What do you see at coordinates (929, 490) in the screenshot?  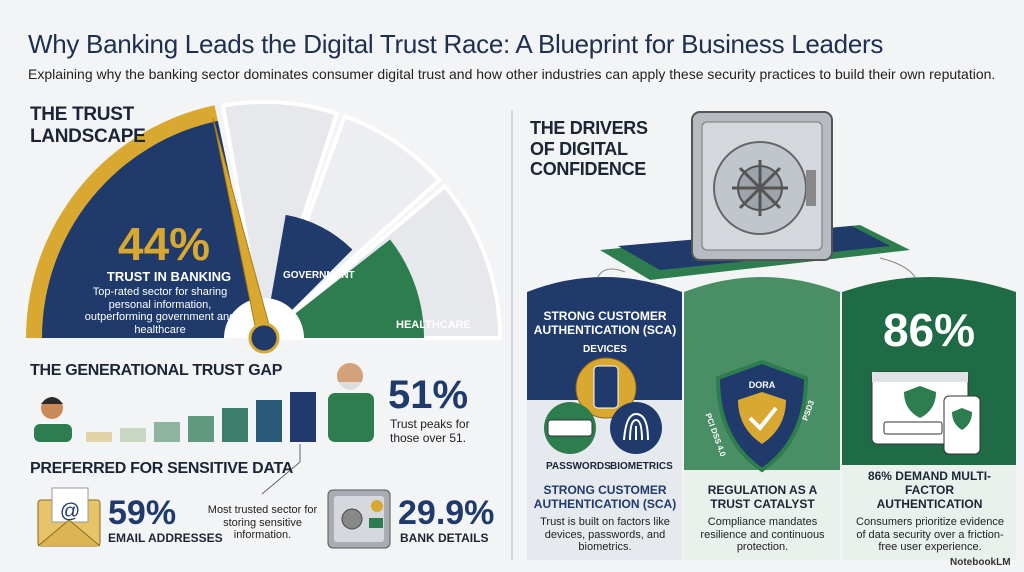 I see `column-title: 86% DEMAND MULTI-FACTOR AUTHENTICATION` at bounding box center [929, 490].